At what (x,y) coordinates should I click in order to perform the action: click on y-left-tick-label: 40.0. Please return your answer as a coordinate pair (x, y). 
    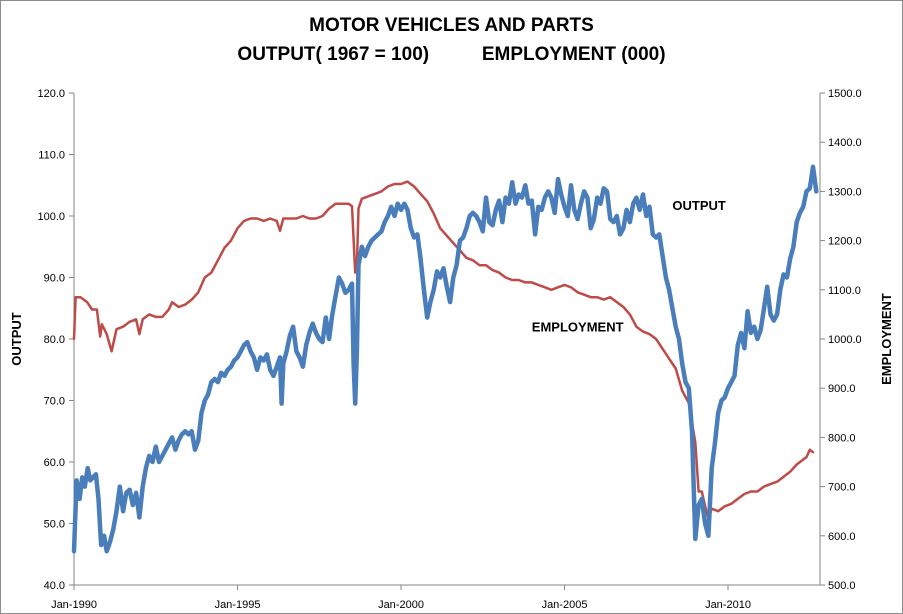
    Looking at the image, I should click on (54, 586).